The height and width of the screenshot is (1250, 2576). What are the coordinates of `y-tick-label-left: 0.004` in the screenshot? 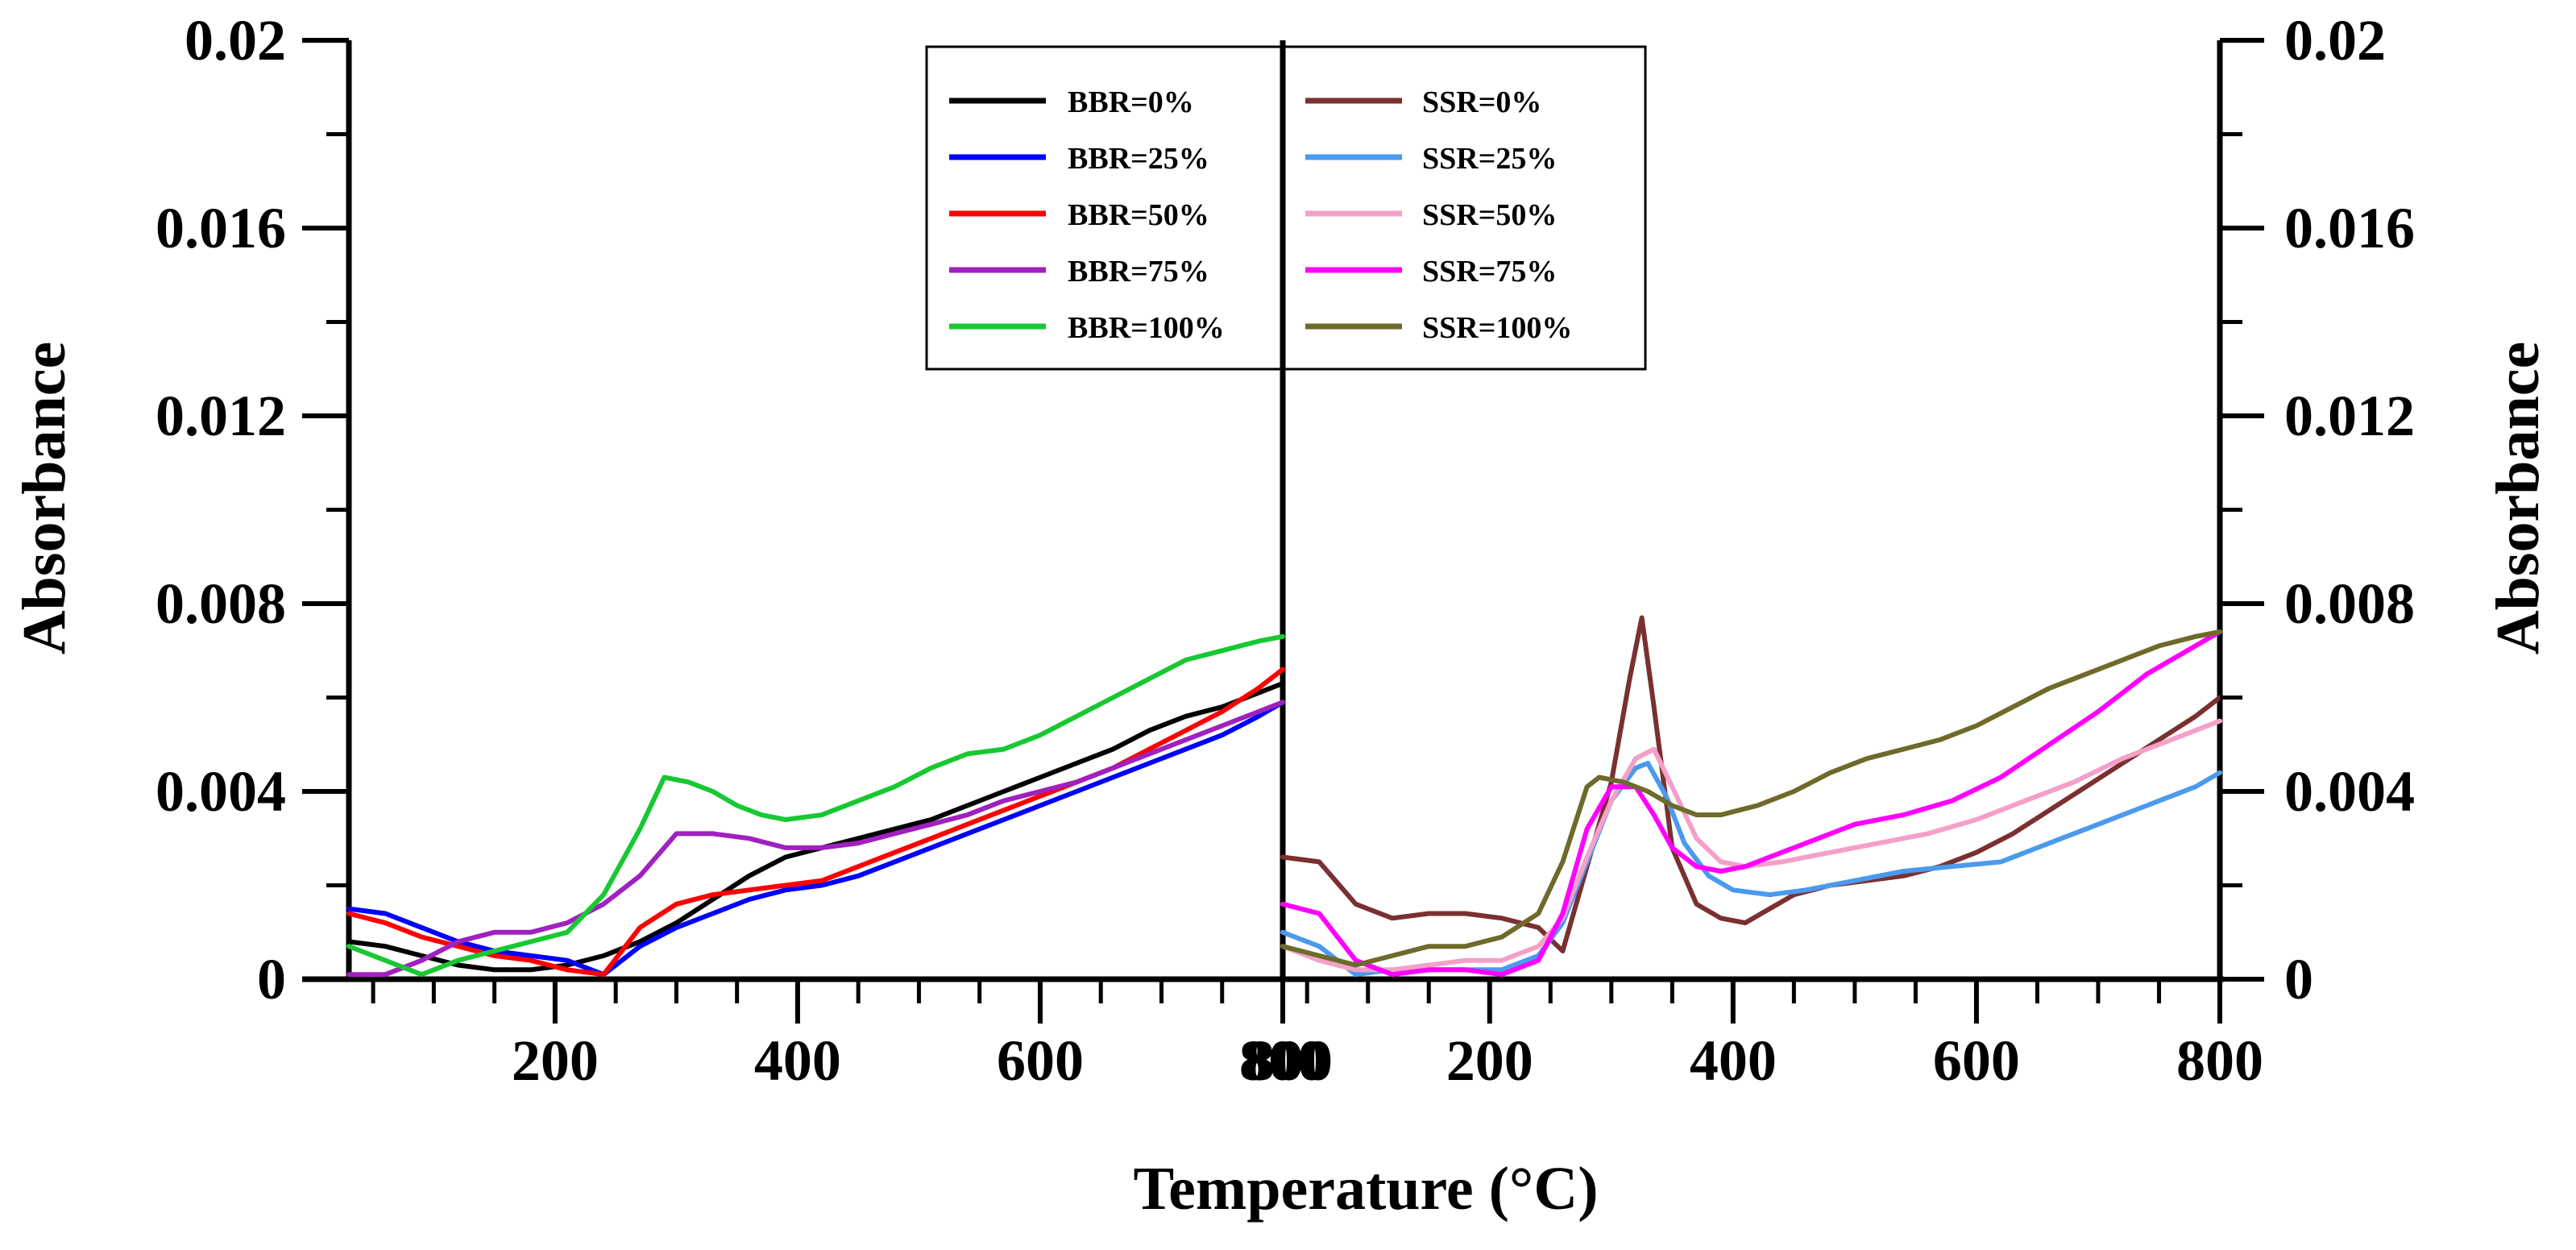 It's located at (221, 791).